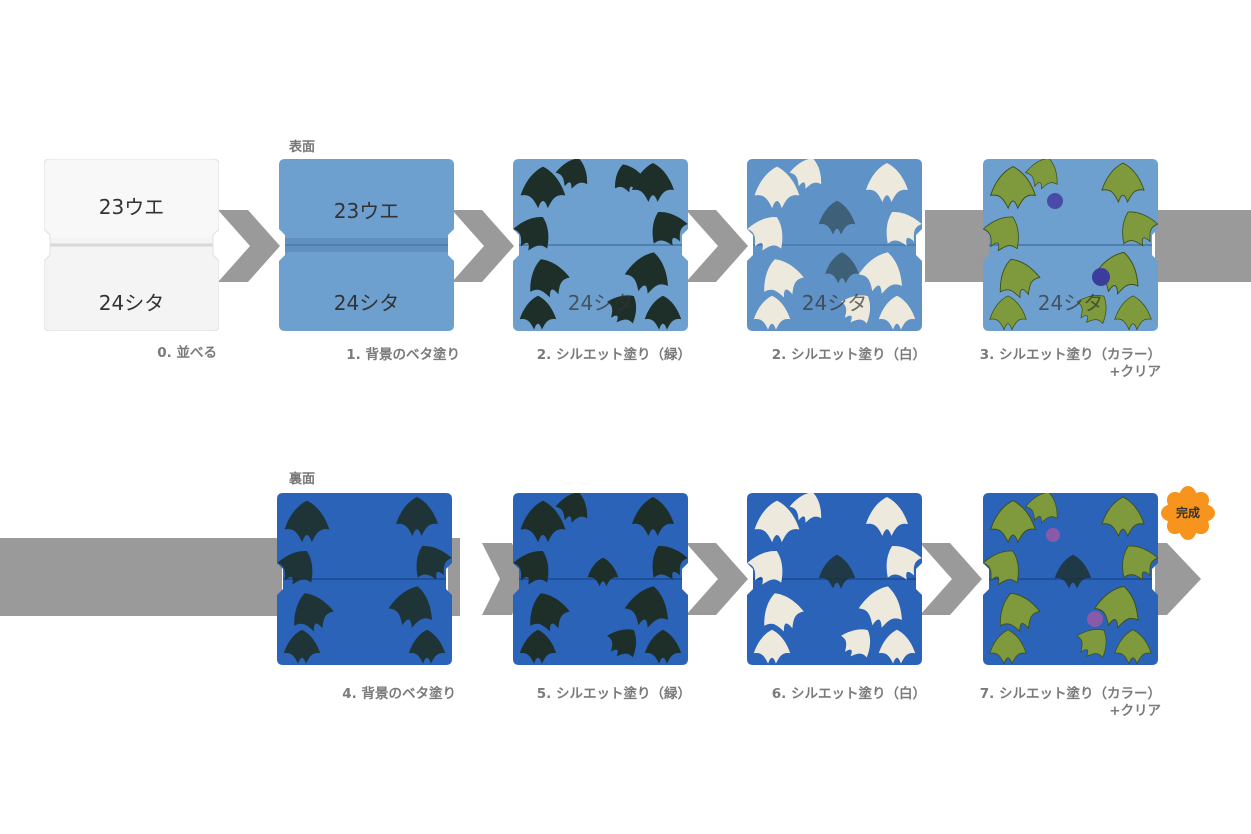  Describe the element at coordinates (1135, 372) in the screenshot. I see `step-label-3-line2: +クリア` at that location.